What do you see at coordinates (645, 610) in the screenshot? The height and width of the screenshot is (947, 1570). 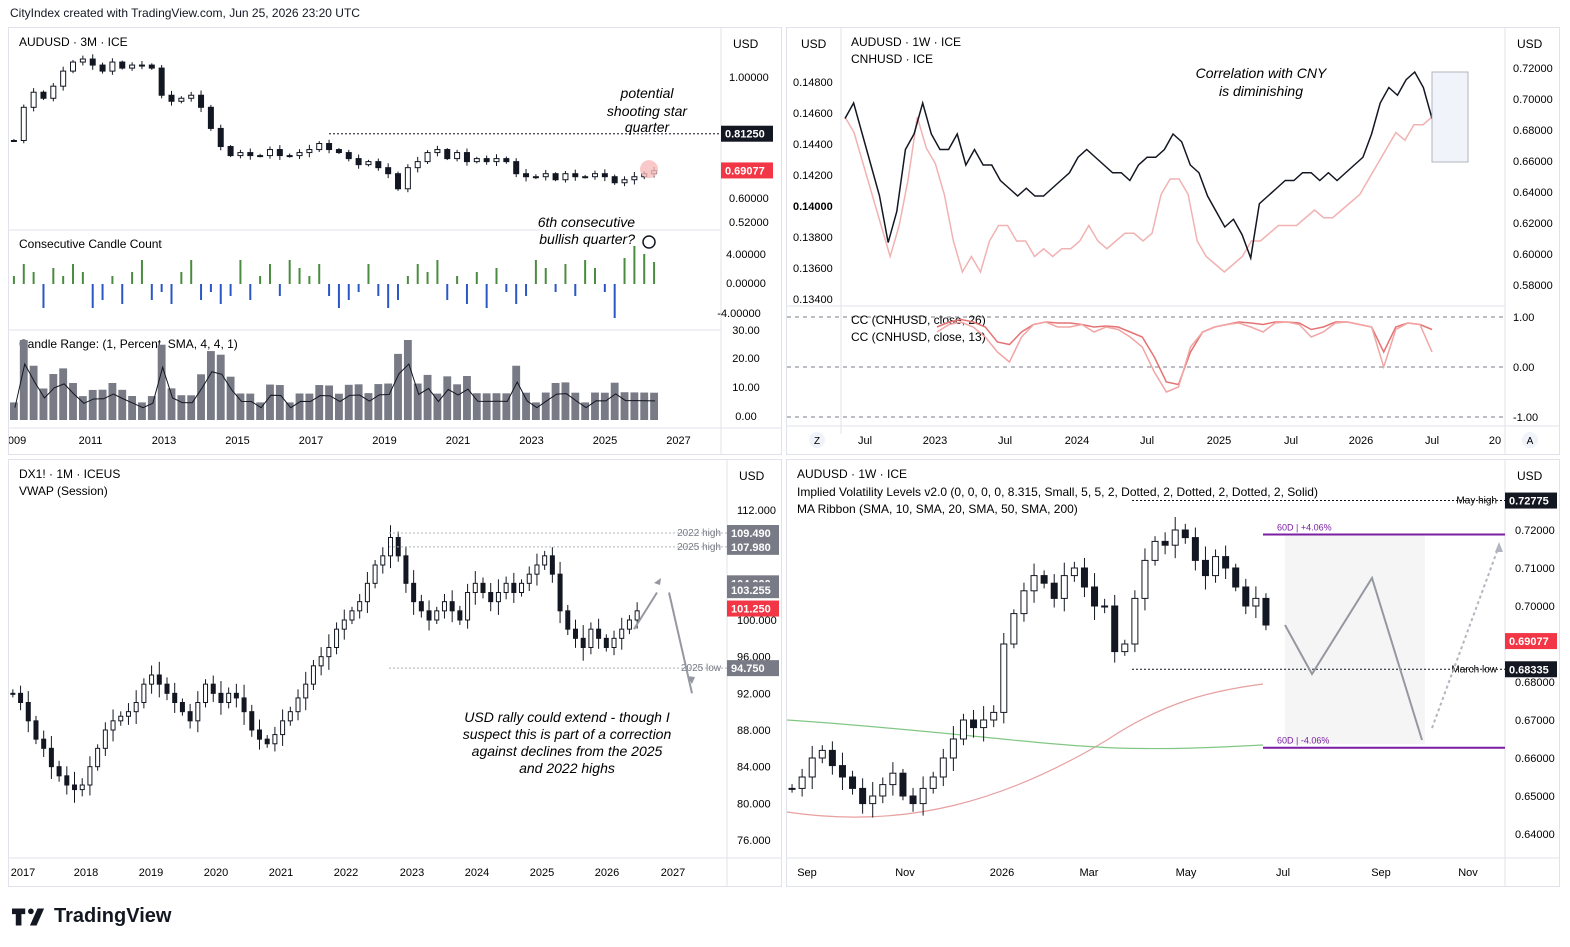 I see `bl-arrow-up` at bounding box center [645, 610].